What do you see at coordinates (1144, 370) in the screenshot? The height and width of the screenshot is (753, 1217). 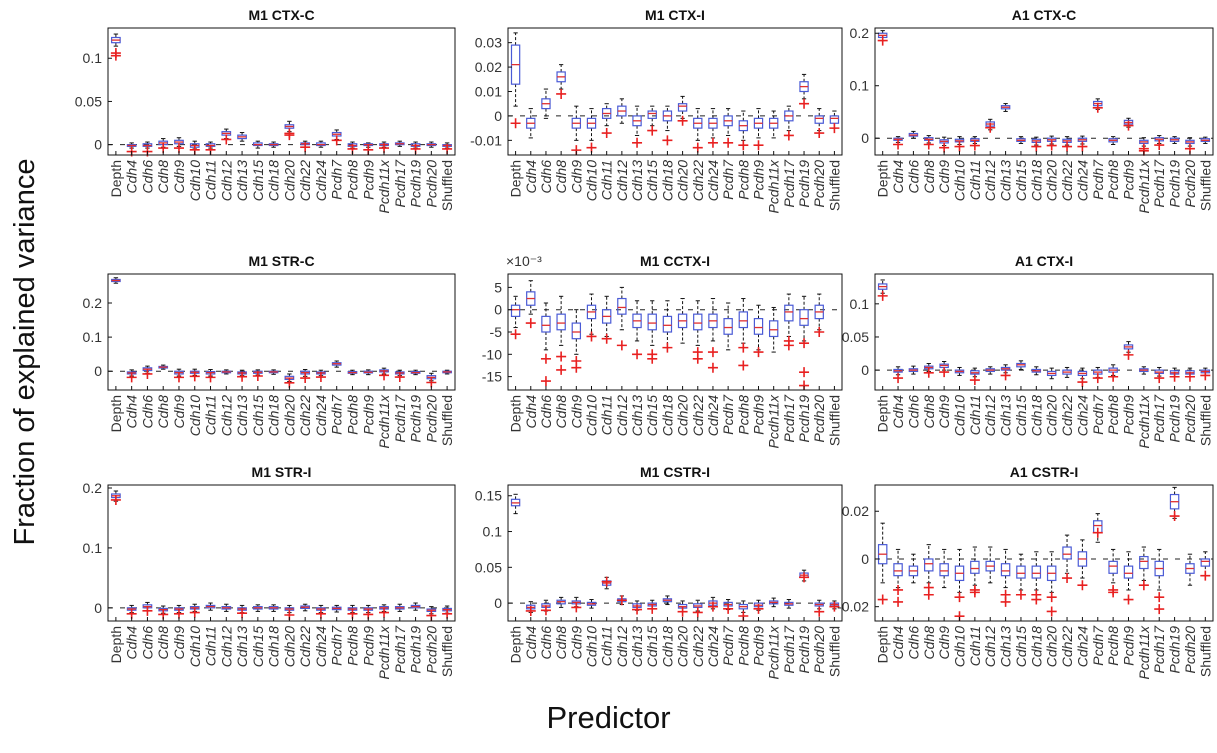 I see `box-pcdh11x` at bounding box center [1144, 370].